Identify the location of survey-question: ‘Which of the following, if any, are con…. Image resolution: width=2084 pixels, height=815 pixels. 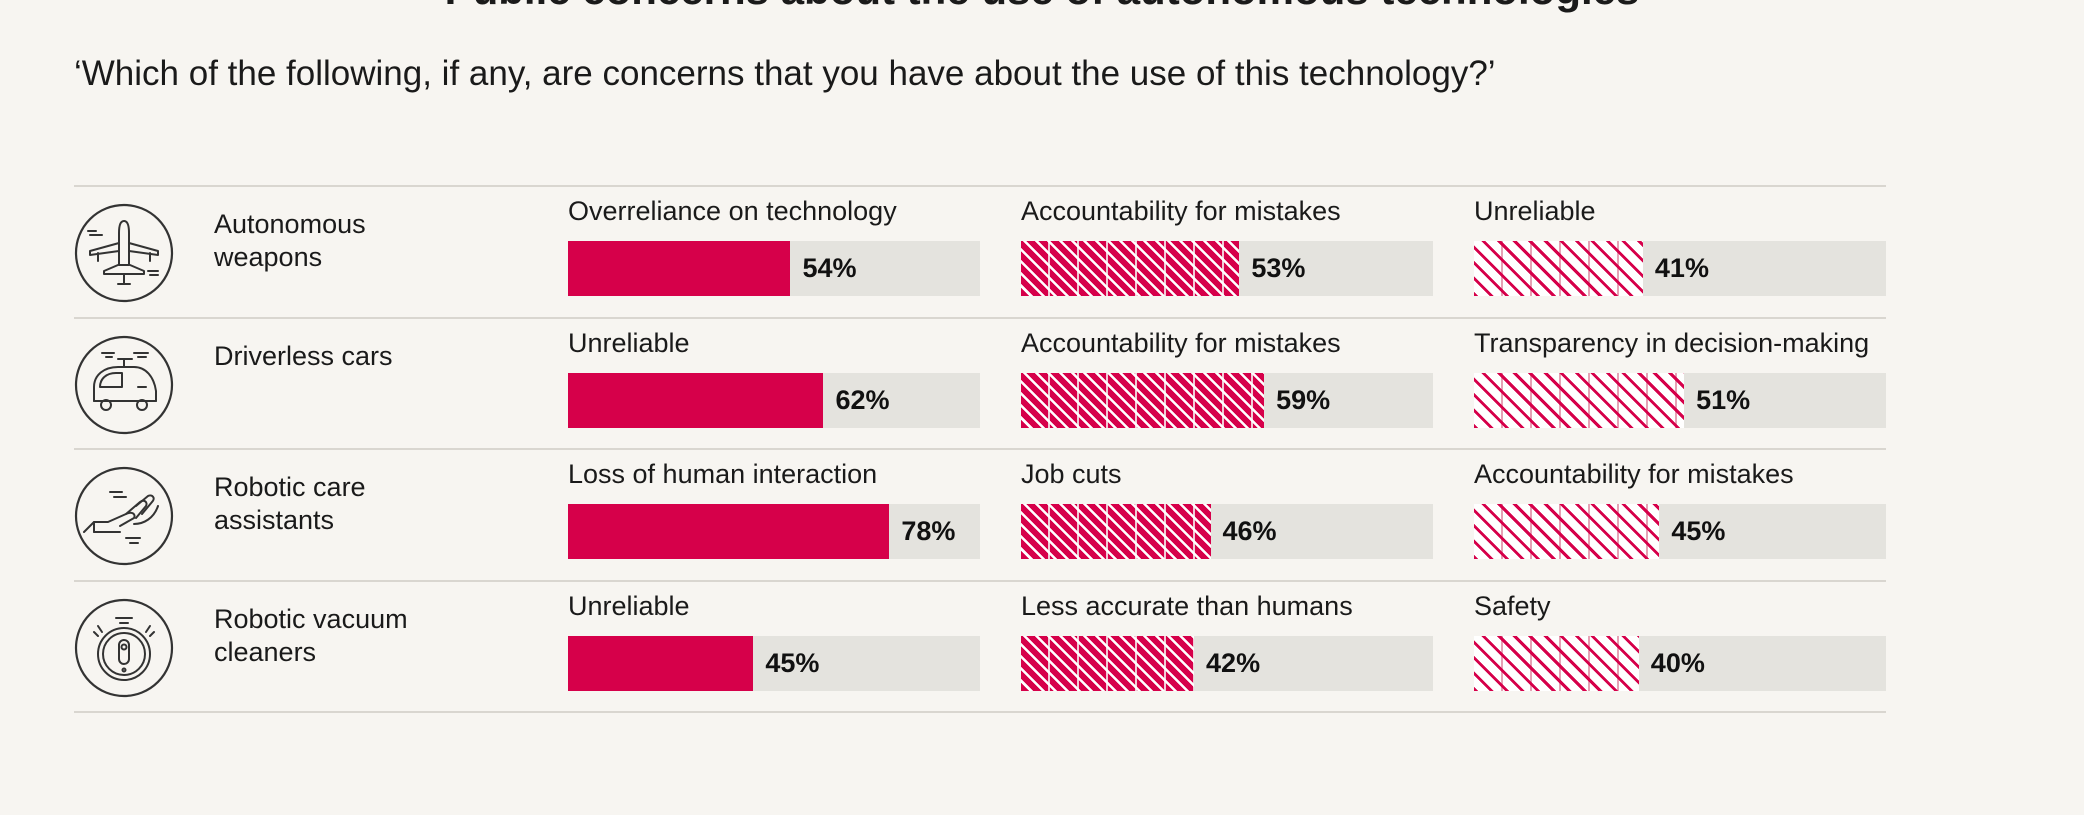
(785, 73).